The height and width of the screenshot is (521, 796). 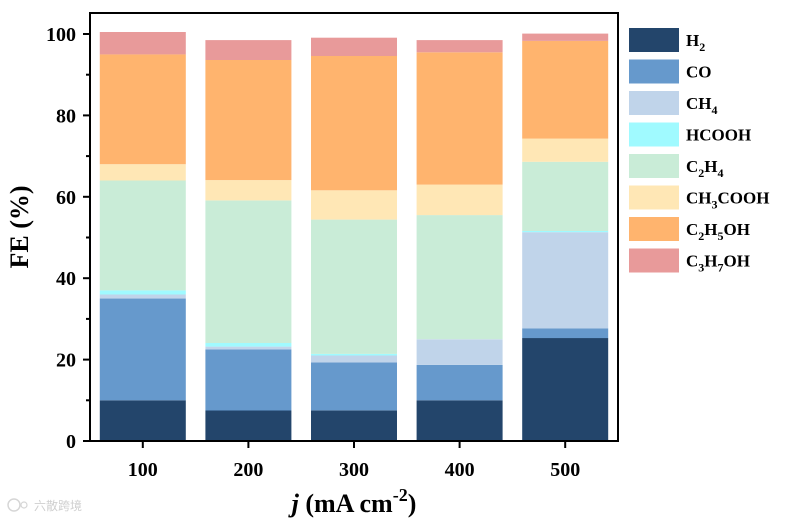 What do you see at coordinates (66, 116) in the screenshot?
I see `y-tick-label: 80` at bounding box center [66, 116].